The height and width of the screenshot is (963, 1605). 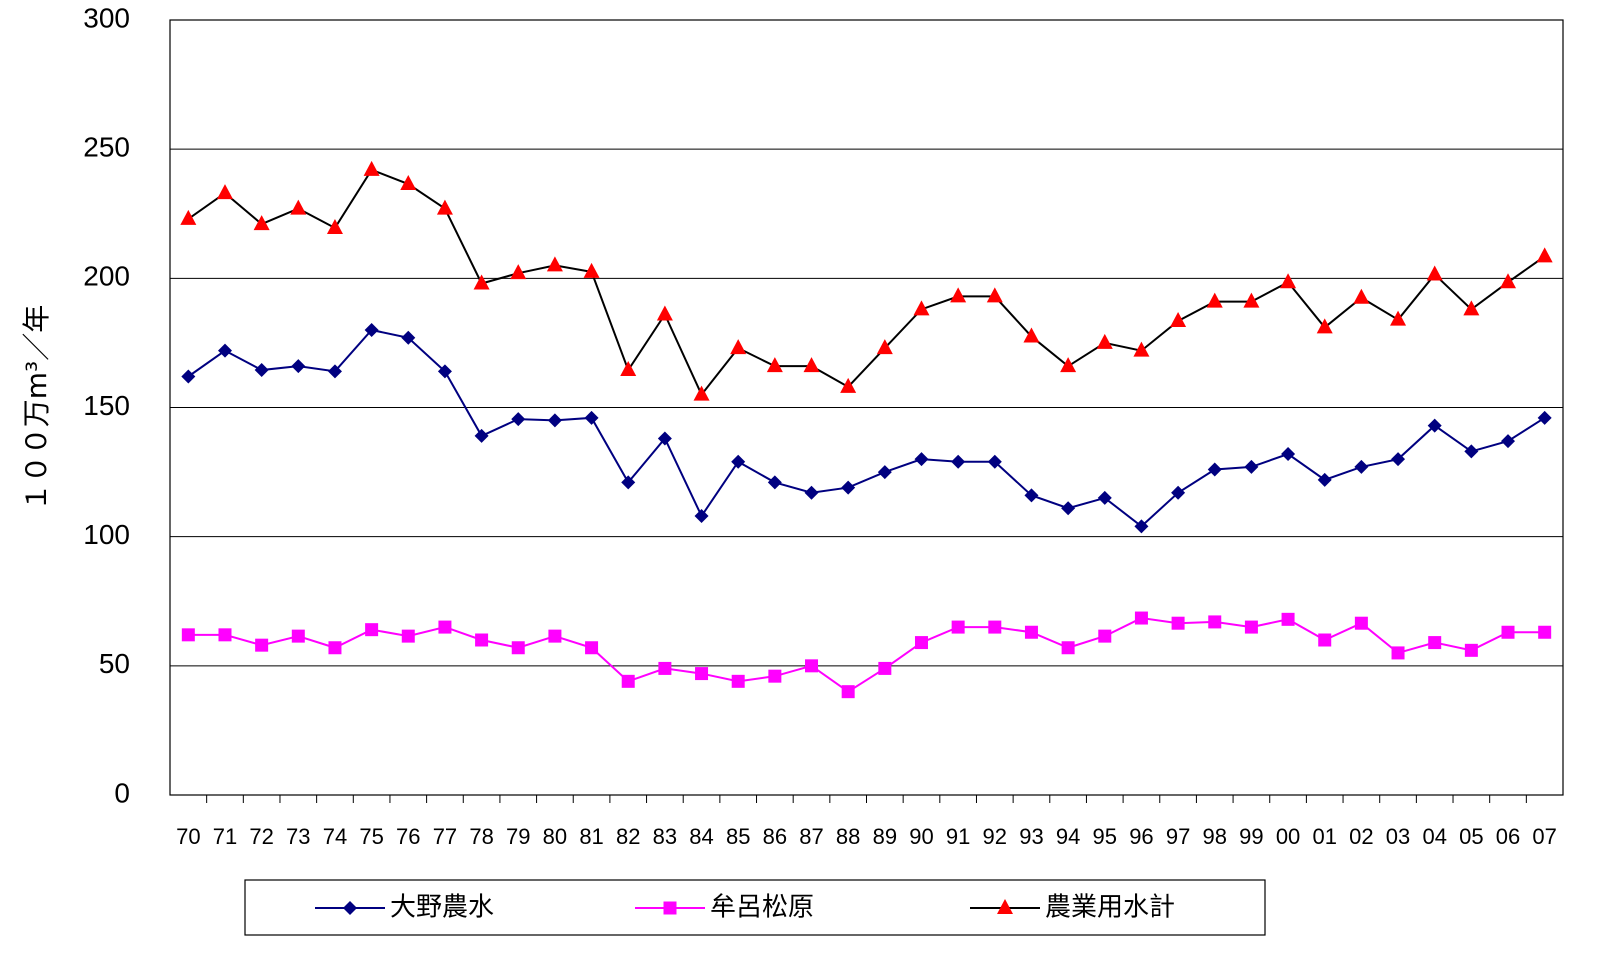 What do you see at coordinates (481, 836) in the screenshot?
I see `x-tick-label: 78` at bounding box center [481, 836].